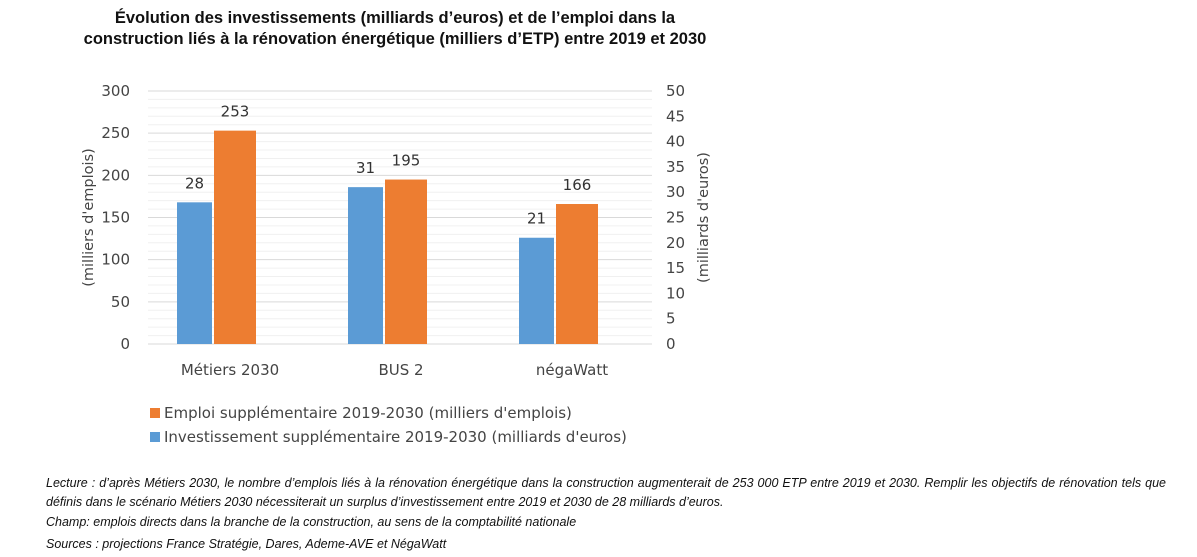 This screenshot has height=557, width=1197. I want to click on y-left-tick-label: 300, so click(115, 91).